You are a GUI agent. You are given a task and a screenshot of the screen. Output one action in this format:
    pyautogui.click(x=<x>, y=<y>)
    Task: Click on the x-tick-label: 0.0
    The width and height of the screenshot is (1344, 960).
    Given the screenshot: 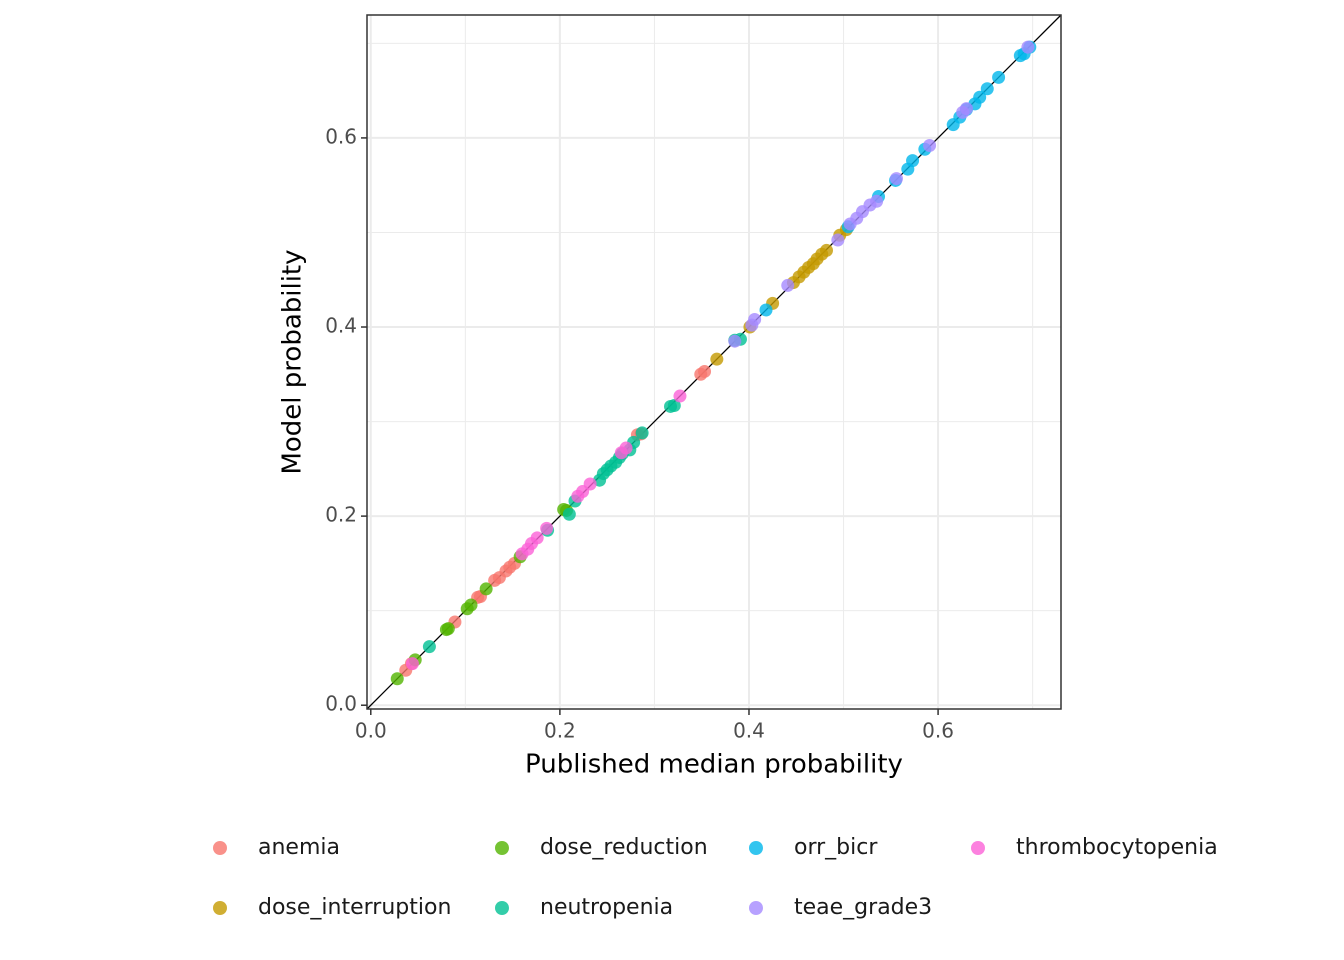 What is the action you would take?
    pyautogui.click(x=371, y=731)
    